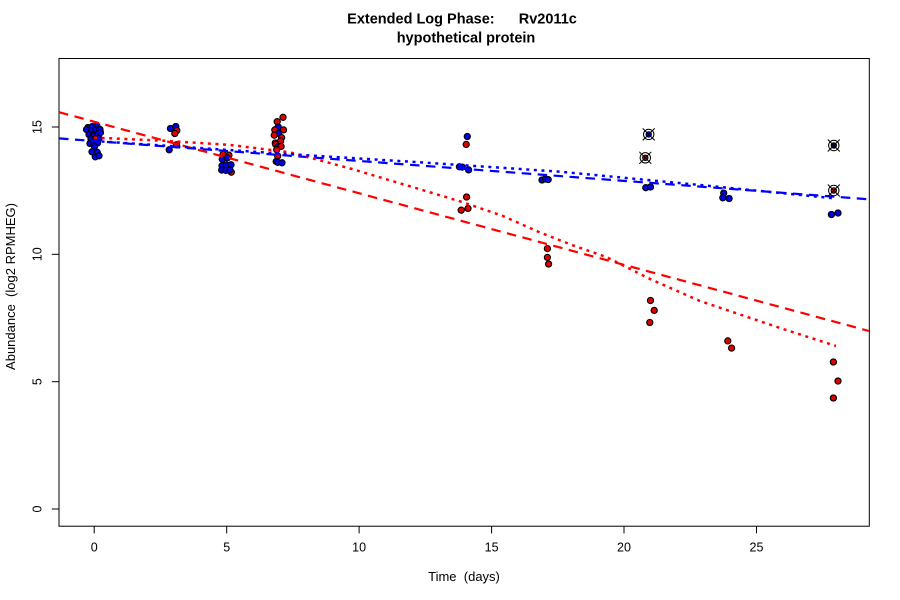 This screenshot has height=600, width=900. Describe the element at coordinates (624, 548) in the screenshot. I see `svg-text: 20` at that location.